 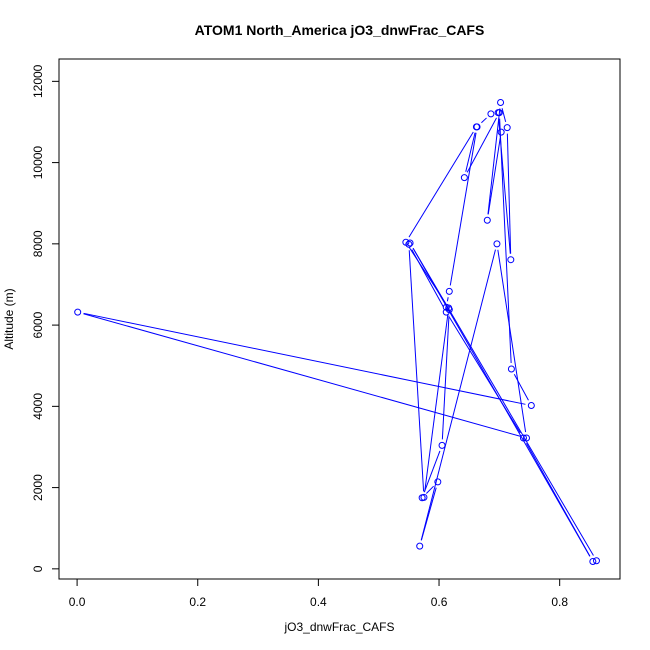 I want to click on x-tick-label: 0.2, so click(x=197, y=602).